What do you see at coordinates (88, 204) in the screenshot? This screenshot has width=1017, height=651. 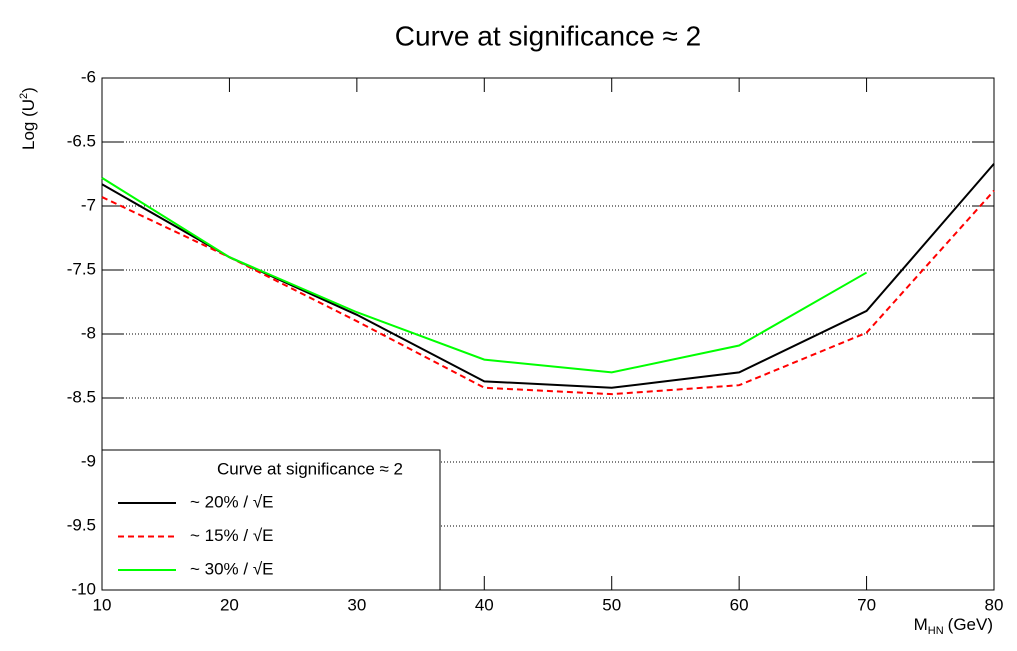 I see `y-tick-label: -7` at bounding box center [88, 204].